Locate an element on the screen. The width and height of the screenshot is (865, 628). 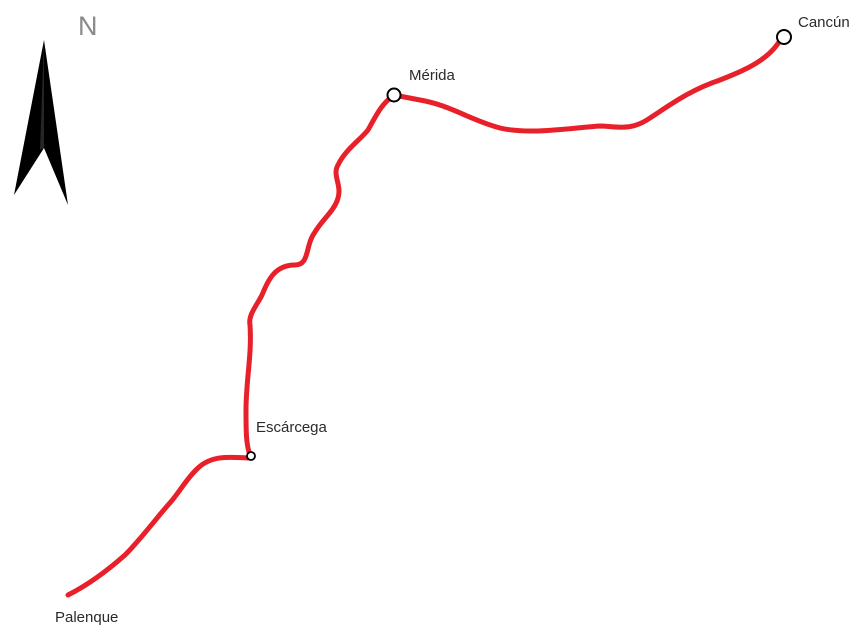
city-label-merida: Mérida is located at coordinates (432, 75).